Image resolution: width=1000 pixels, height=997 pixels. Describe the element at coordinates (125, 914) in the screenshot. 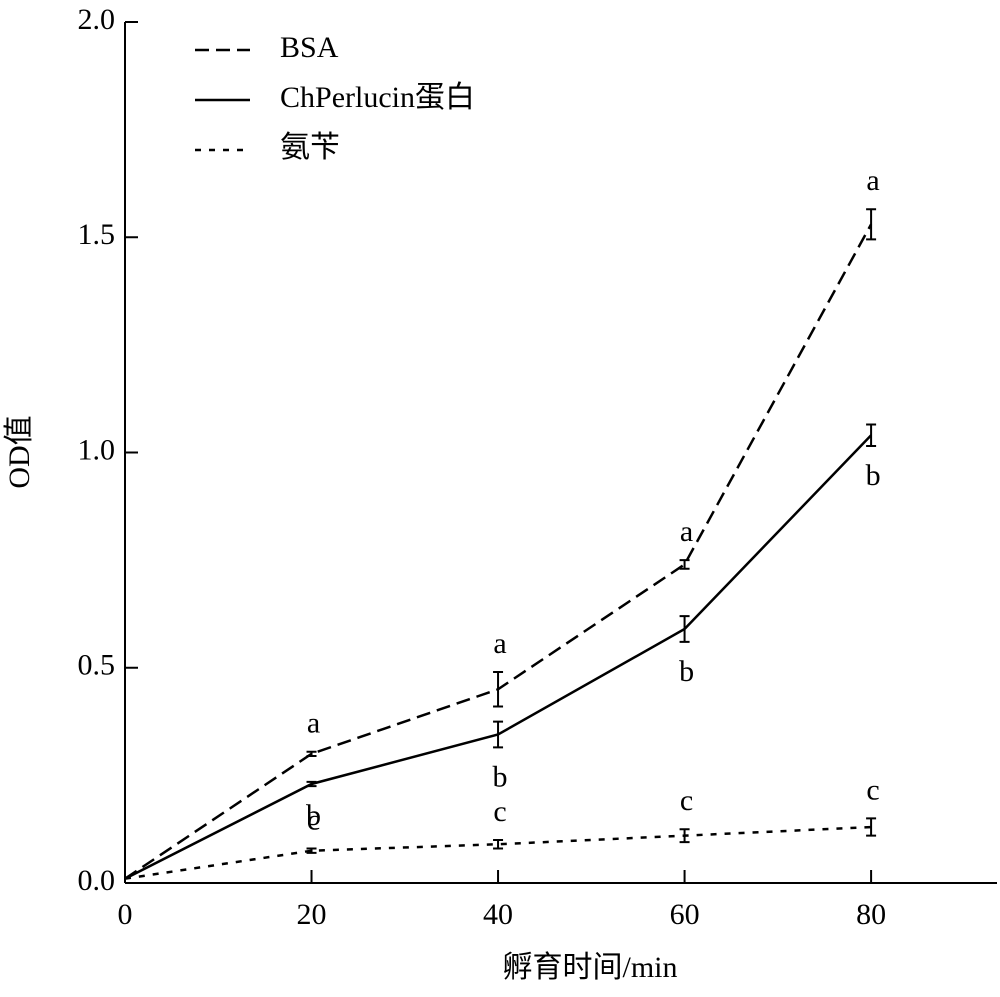

I see `x-tick-label: 0` at that location.